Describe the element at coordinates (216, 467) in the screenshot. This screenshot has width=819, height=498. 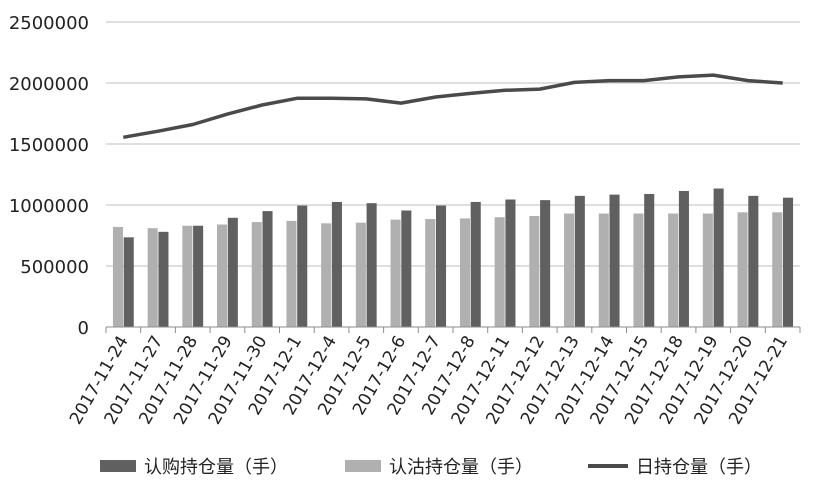
I see `legend-label: 认购持仓量（手）` at that location.